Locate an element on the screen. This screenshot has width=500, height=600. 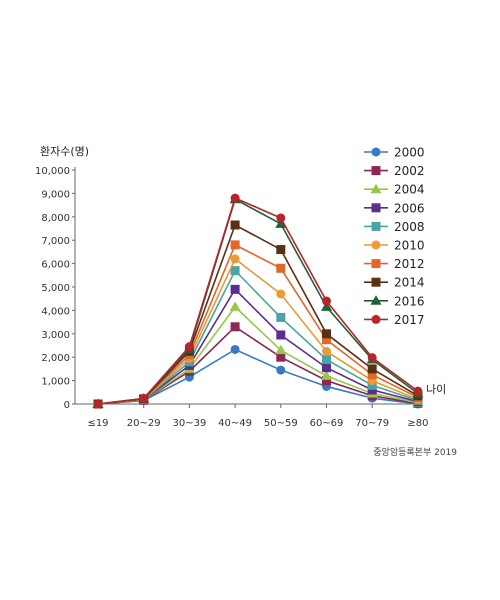
x-tick-labels: ≤19 20~29 30~39 40~49 50~59 60~69 70~79 ≥80 is located at coordinates (257, 416).